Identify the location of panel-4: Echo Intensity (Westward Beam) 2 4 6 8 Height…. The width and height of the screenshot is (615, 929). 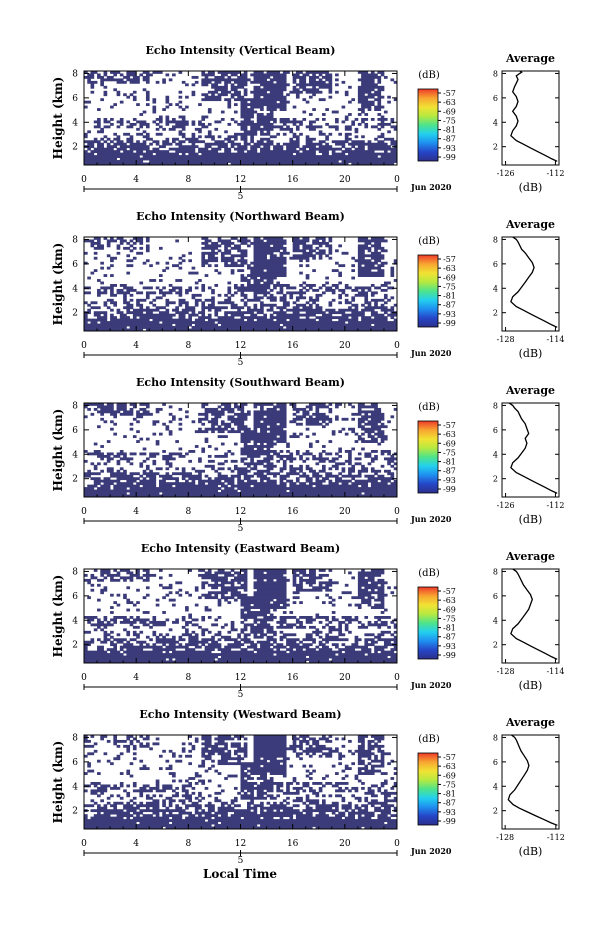
(308, 787).